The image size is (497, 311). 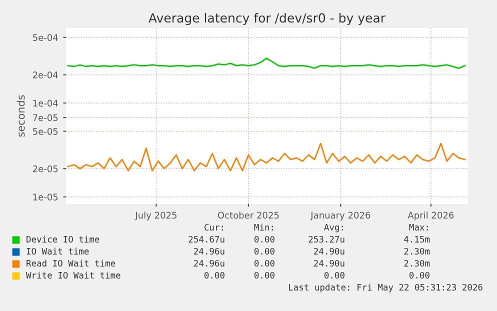 What do you see at coordinates (57, 251) in the screenshot?
I see `legend-label: IO Wait time` at bounding box center [57, 251].